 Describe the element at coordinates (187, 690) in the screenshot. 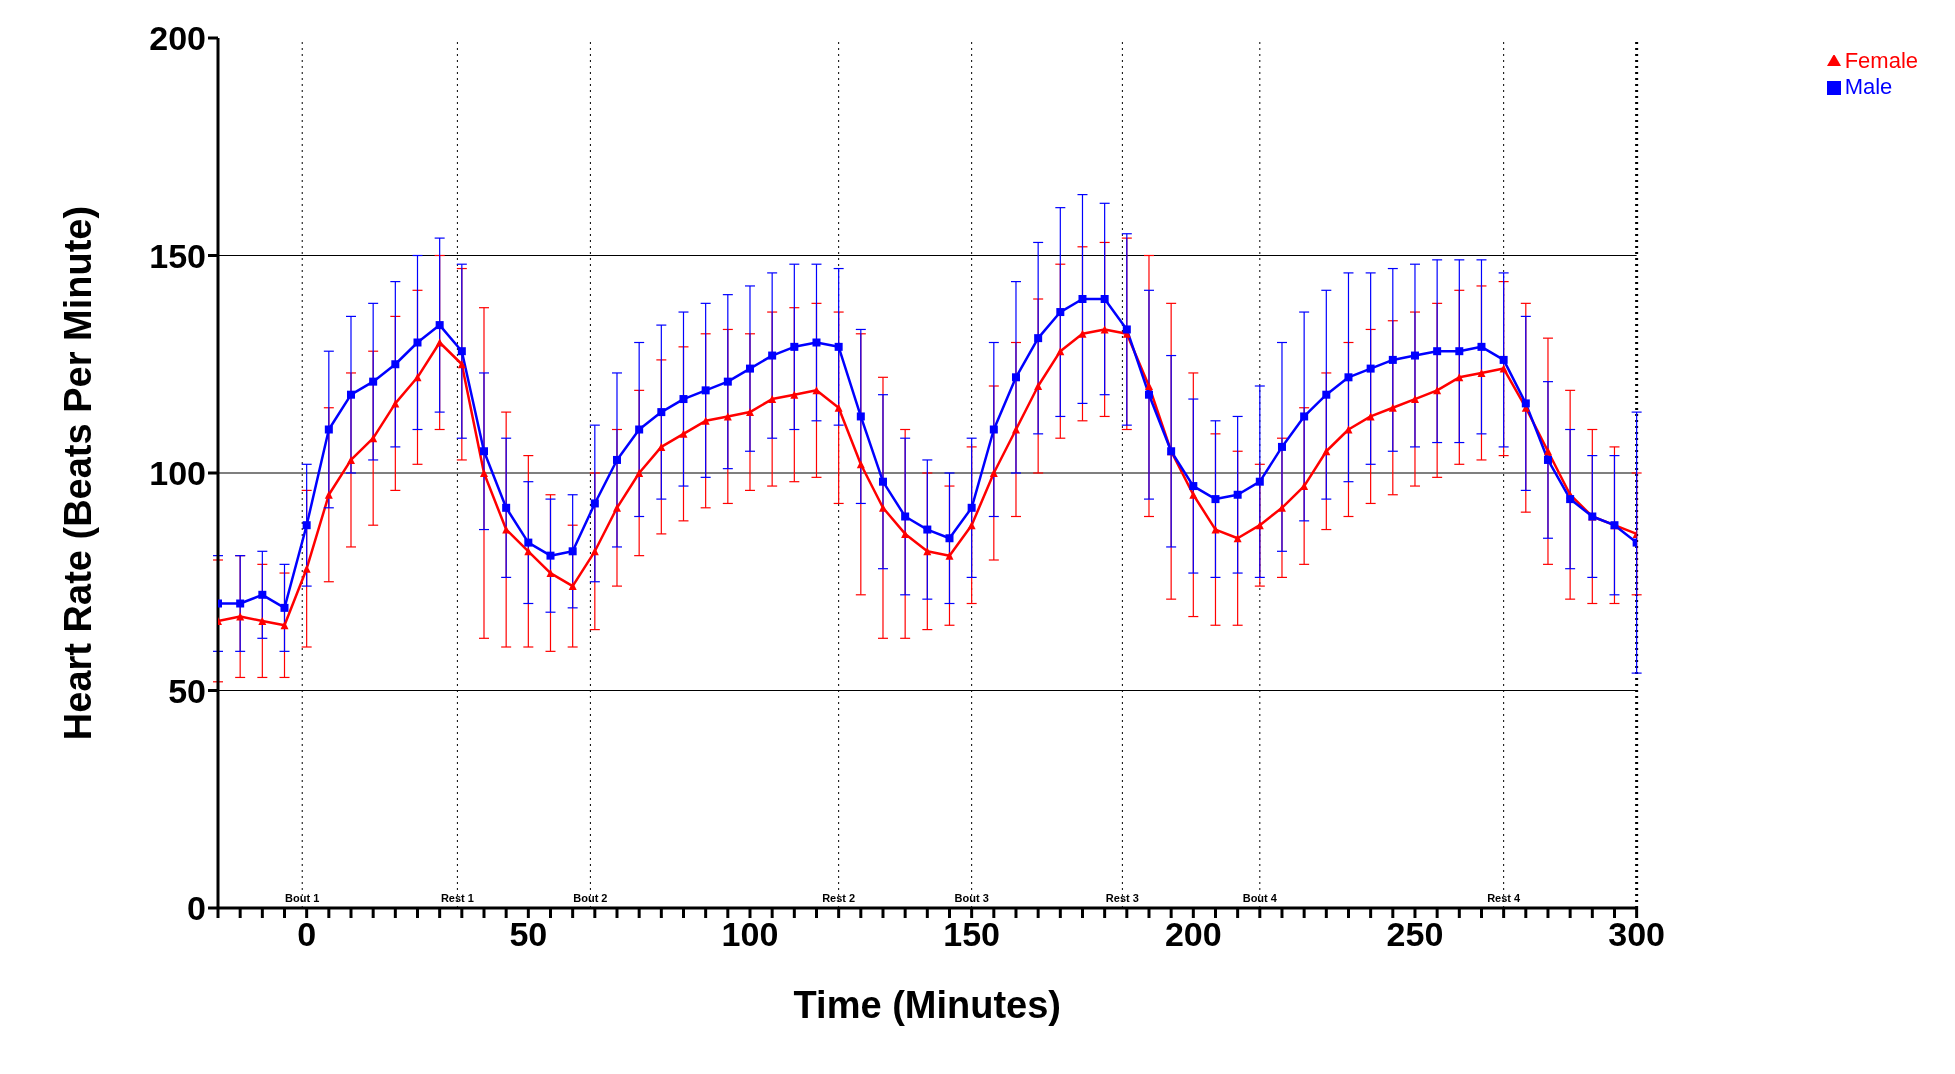

I see `y-tick-label: 50` at that location.